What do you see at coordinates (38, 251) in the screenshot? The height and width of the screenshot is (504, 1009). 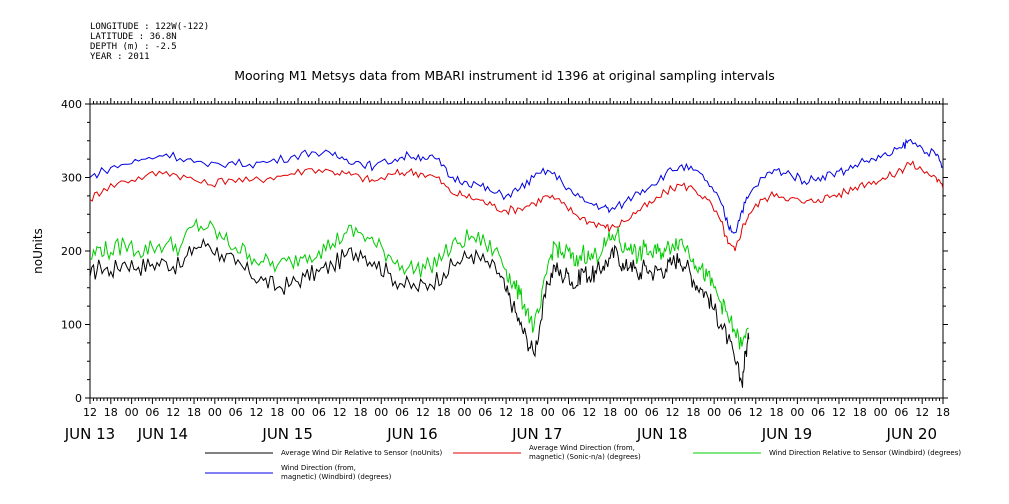 I see `y-axis-label: noUnits` at bounding box center [38, 251].